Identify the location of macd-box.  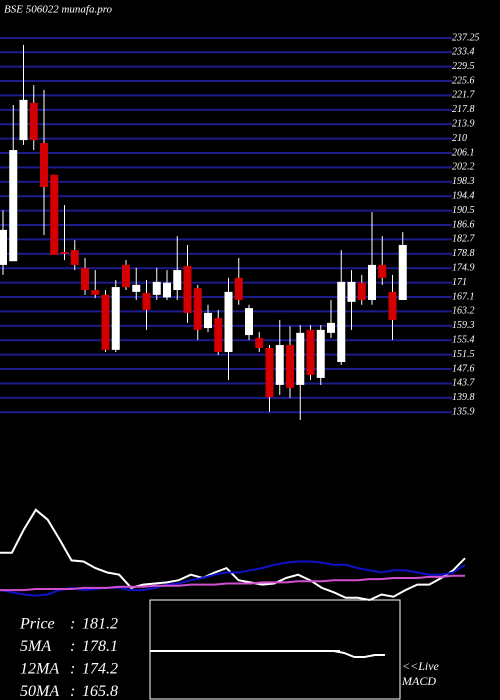
(275, 649).